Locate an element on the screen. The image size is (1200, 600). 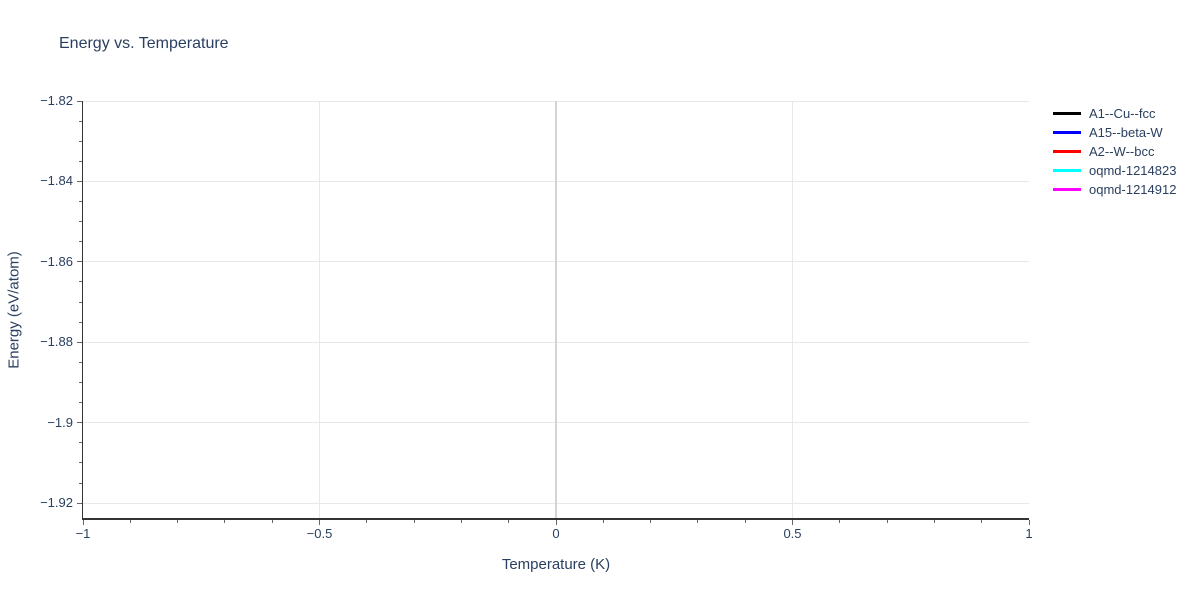
legend-item-label: oqmd-1214823 is located at coordinates (1133, 170).